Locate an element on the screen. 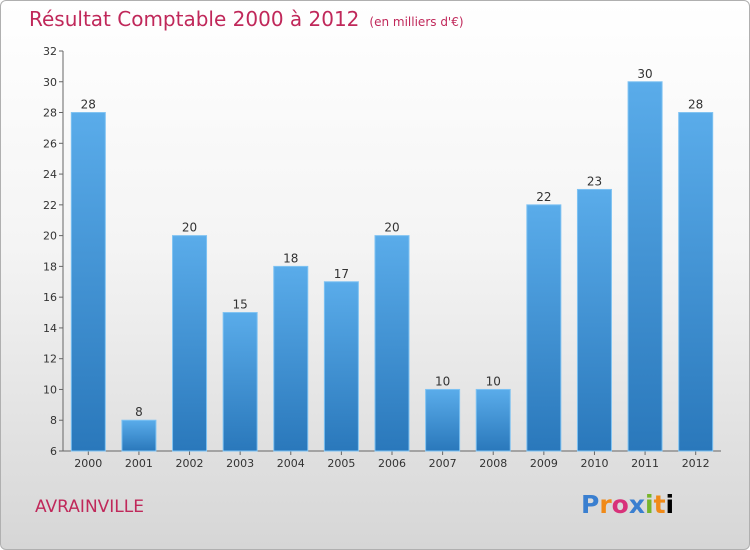  x-tick-label-2004: 2004 is located at coordinates (291, 463).